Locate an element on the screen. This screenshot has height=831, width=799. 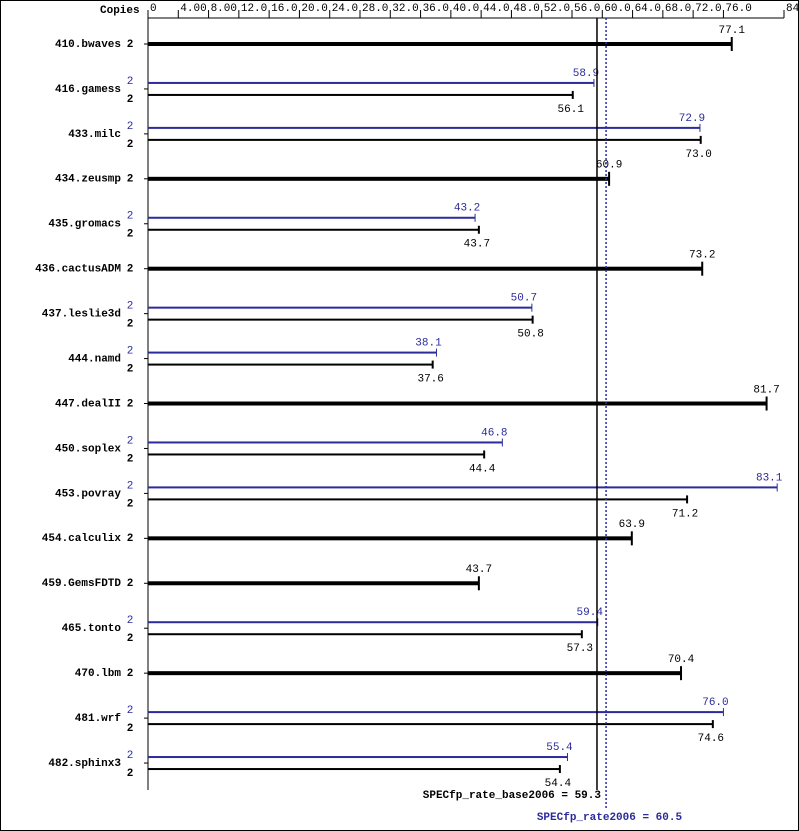
value-label: 71.2 is located at coordinates (685, 514).